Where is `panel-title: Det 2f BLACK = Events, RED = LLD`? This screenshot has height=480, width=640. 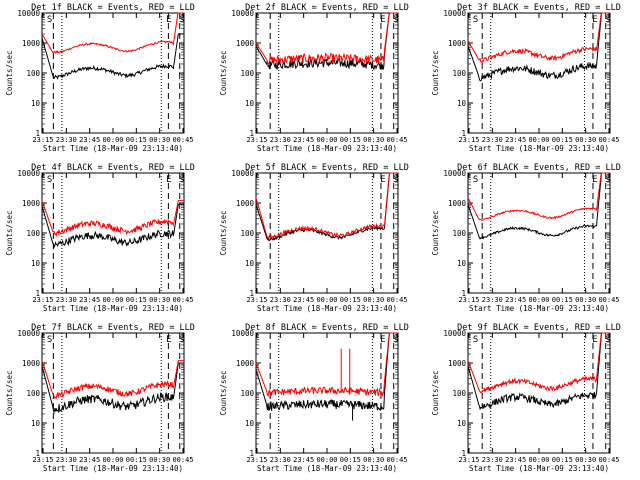 panel-title: Det 2f BLACK = Events, RED = LLD is located at coordinates (327, 8).